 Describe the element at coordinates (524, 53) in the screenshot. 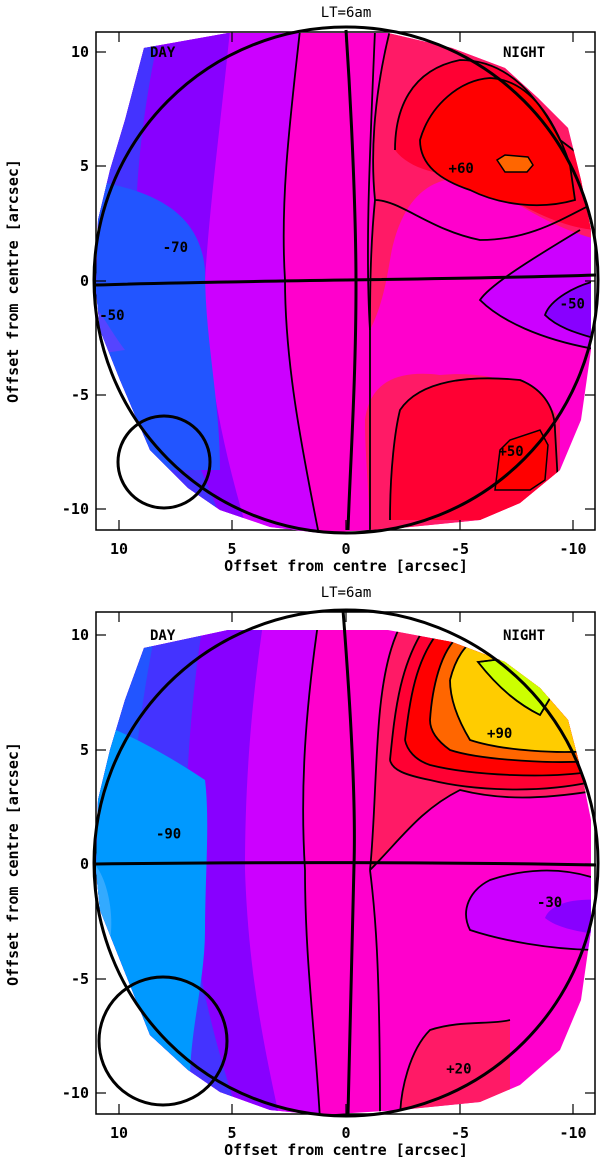

I see `night-label-1: NIGHT` at that location.